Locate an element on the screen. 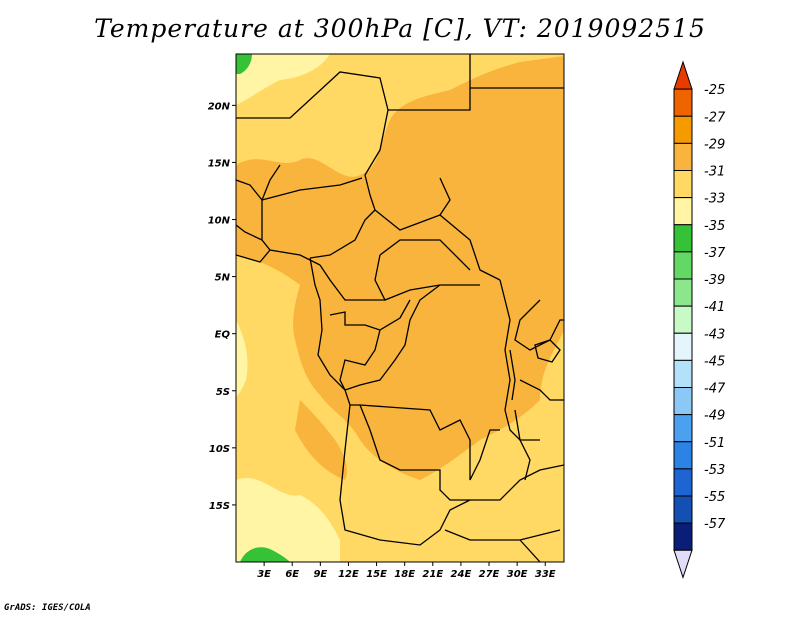 The image size is (800, 618). colorbar-label: -45 is located at coordinates (714, 361).